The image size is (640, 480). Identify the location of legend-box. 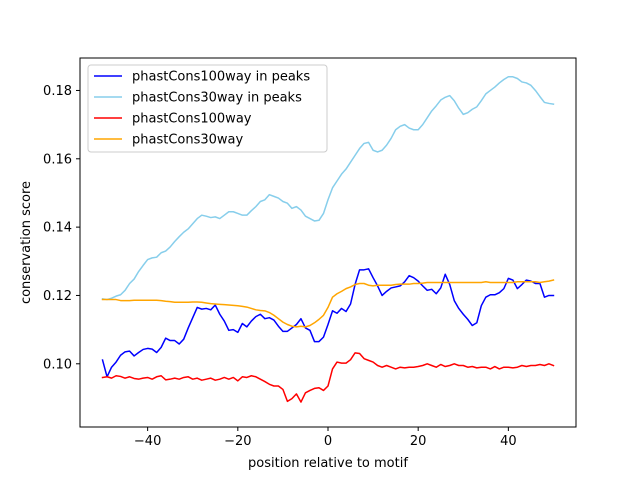
(207, 108).